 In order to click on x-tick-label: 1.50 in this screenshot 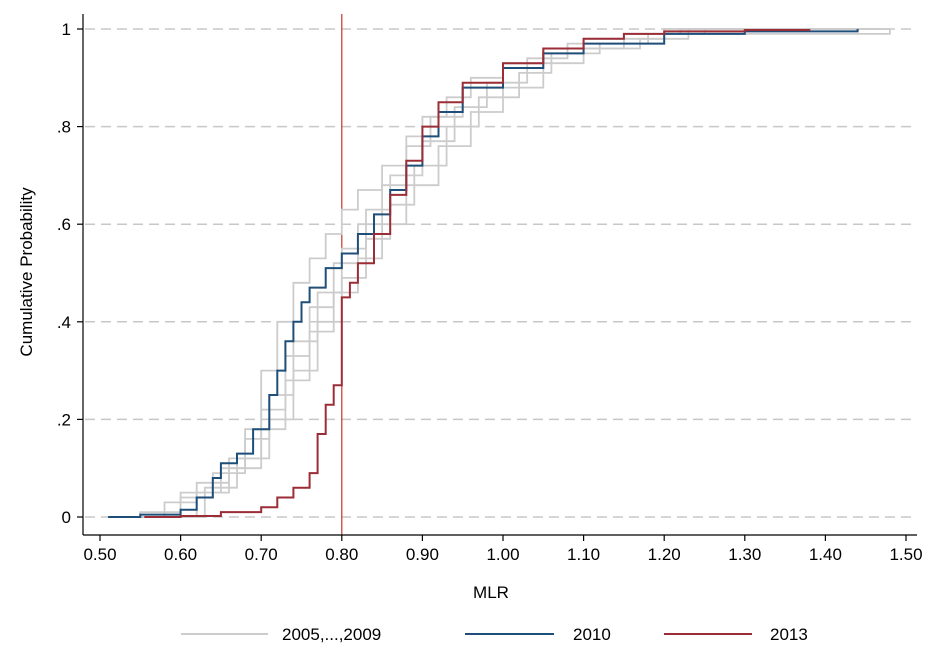, I will do `click(905, 554)`.